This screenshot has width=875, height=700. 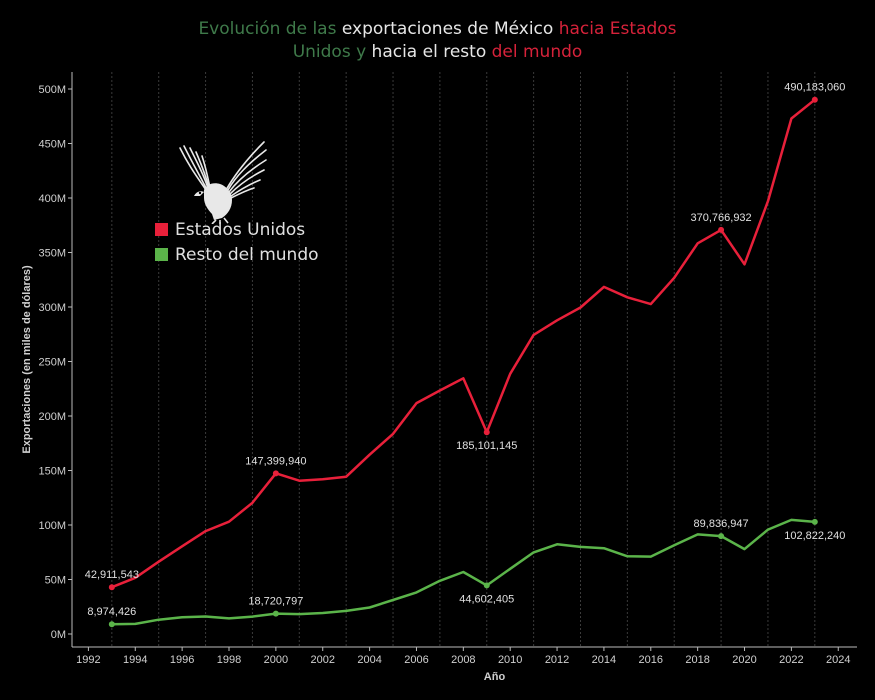 I want to click on y-tick-label: 450M, so click(x=52, y=145).